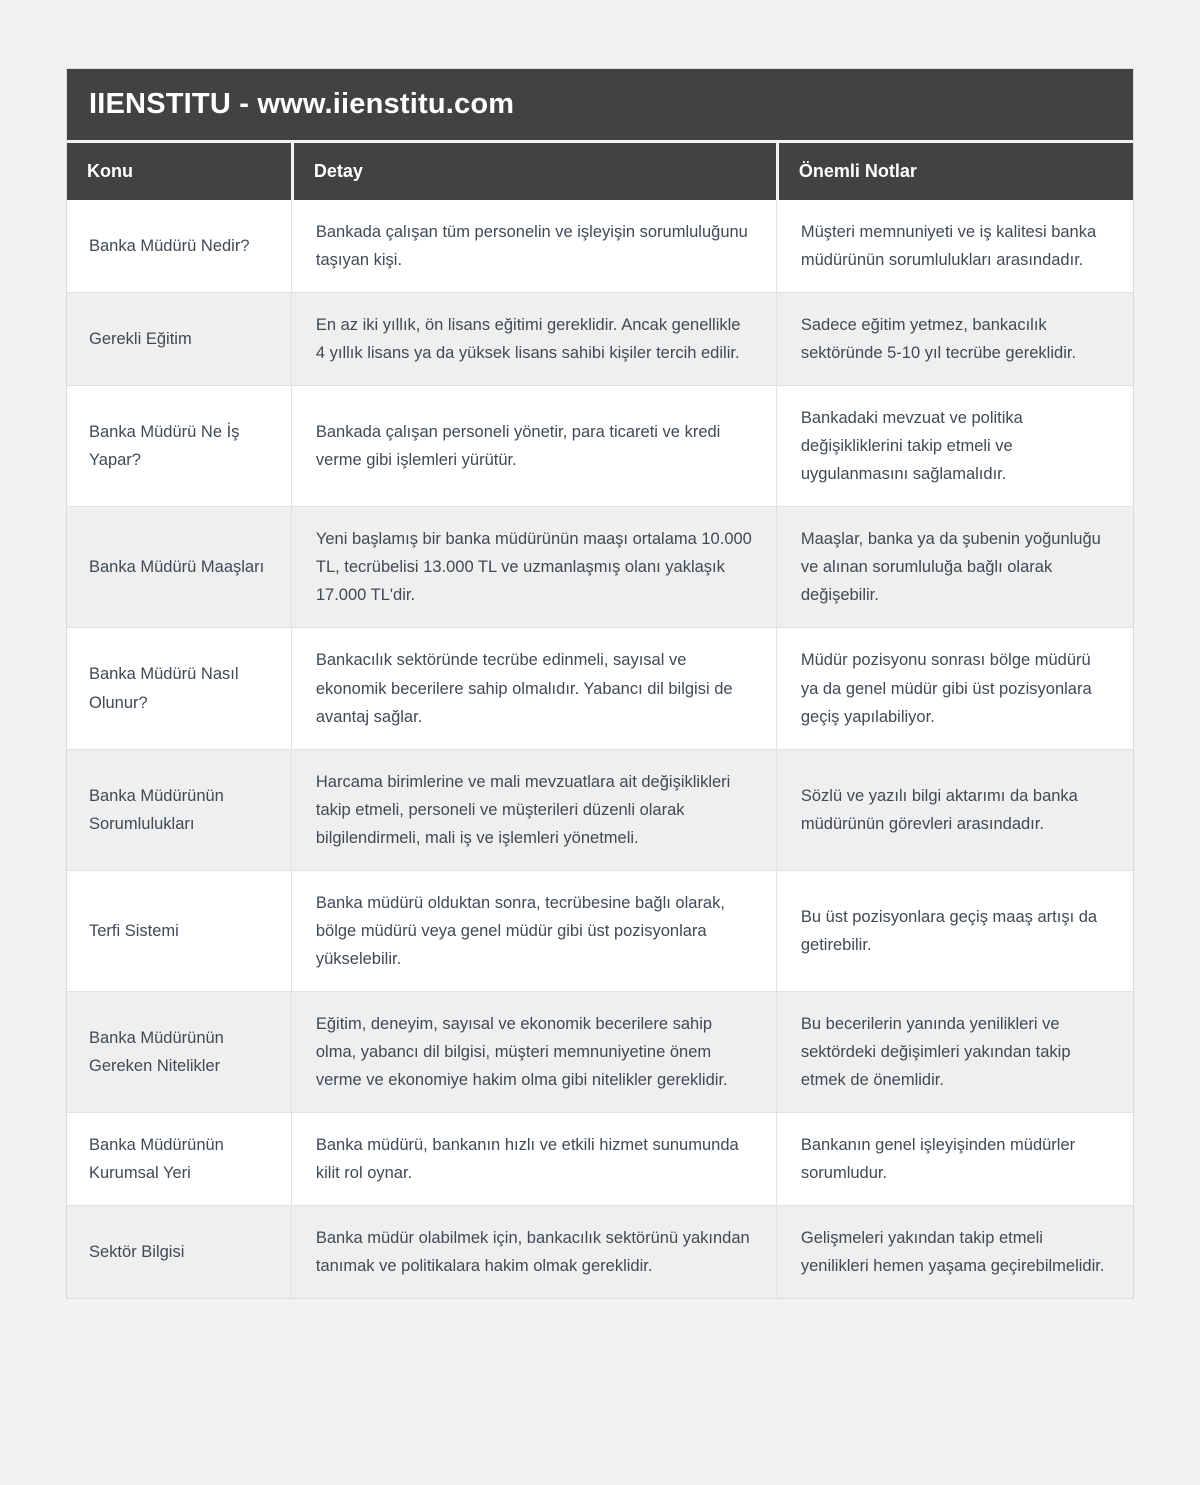  I want to click on cell-konu: Banka Müdürü Nasıl Olunur?, so click(179, 688).